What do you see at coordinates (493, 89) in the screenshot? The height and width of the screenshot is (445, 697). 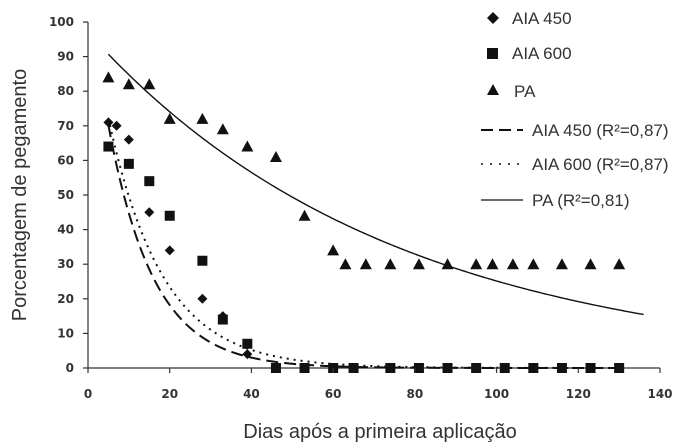 I see `legend-marker-triangle` at bounding box center [493, 89].